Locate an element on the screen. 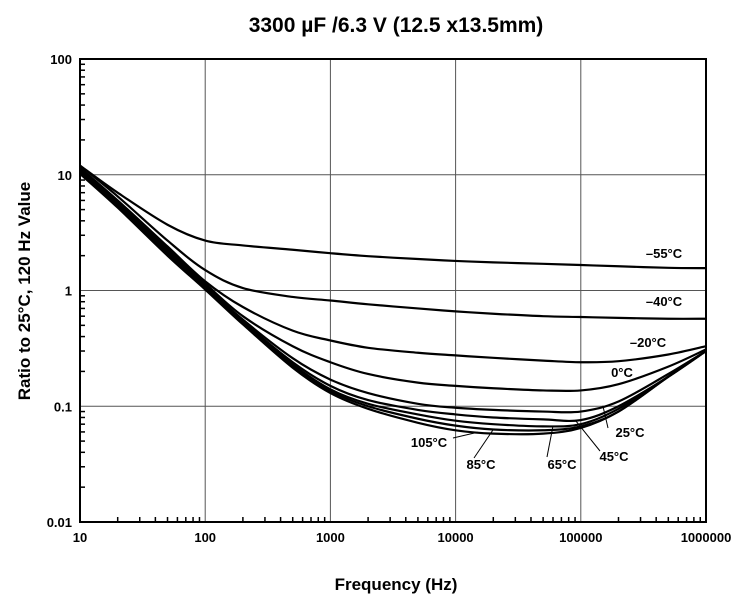  x-tick-label: 100000 is located at coordinates (580, 537).